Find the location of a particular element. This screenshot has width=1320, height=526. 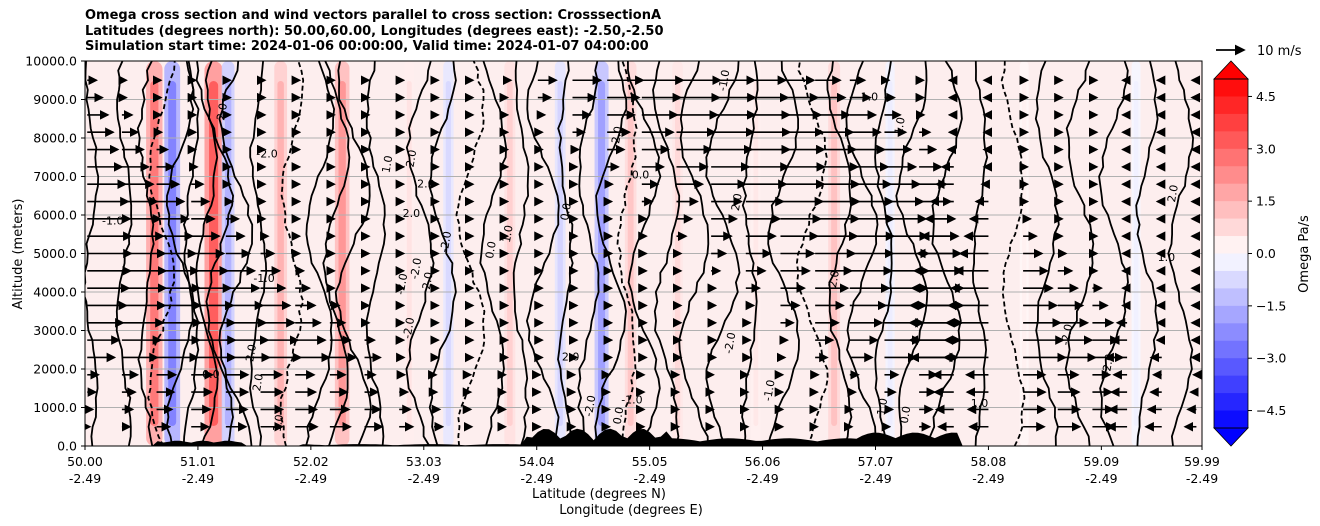

y-axis-label: Altitude (meters) is located at coordinates (18, 254).